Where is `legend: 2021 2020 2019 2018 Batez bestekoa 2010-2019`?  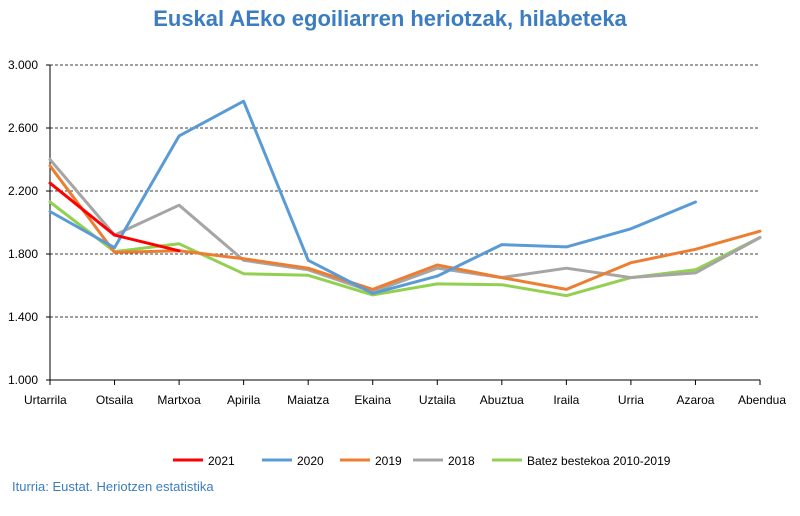 legend: 2021 2020 2019 2018 Batez bestekoa 2010-2019 is located at coordinates (422, 461).